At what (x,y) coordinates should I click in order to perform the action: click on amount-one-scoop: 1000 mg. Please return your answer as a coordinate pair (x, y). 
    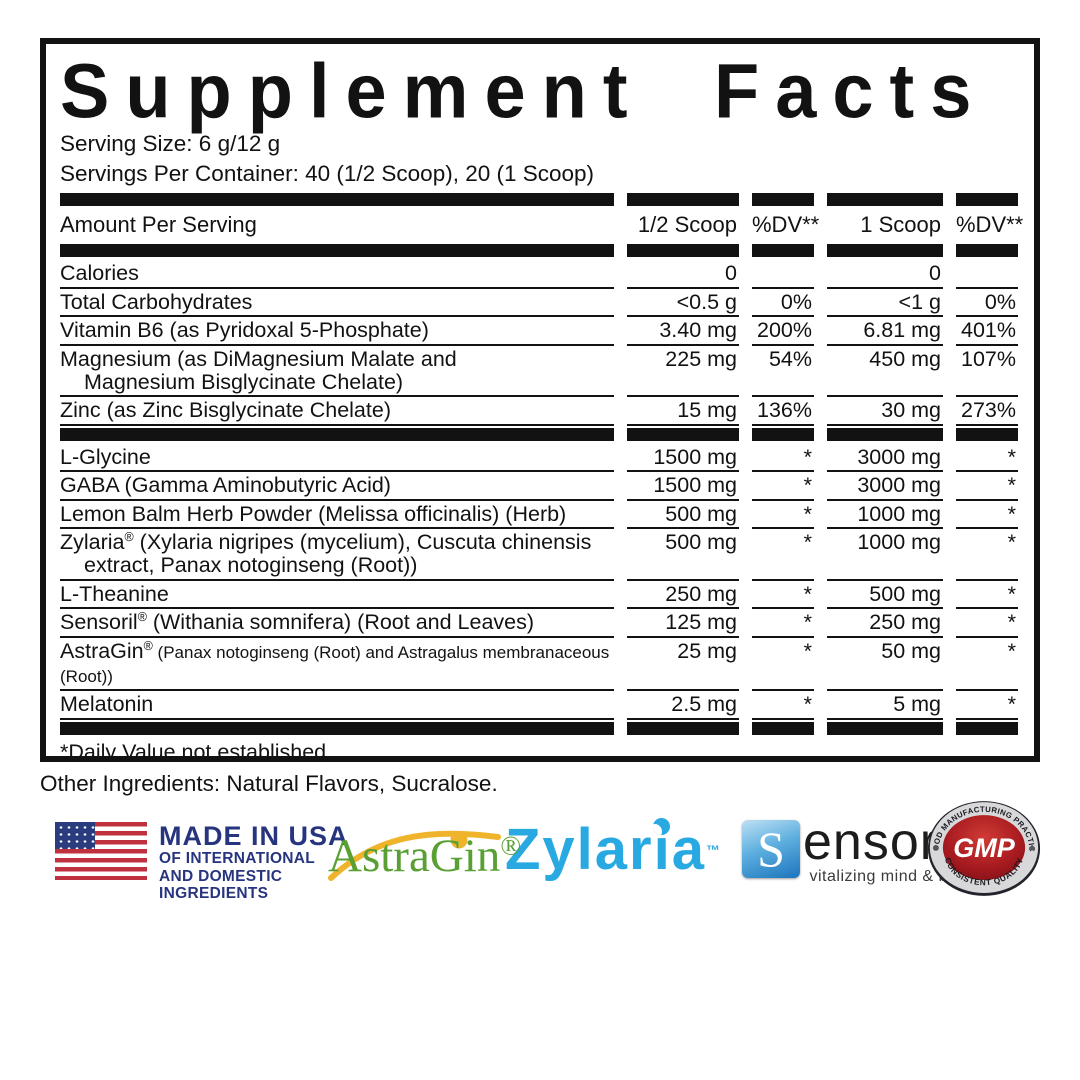
    Looking at the image, I should click on (885, 515).